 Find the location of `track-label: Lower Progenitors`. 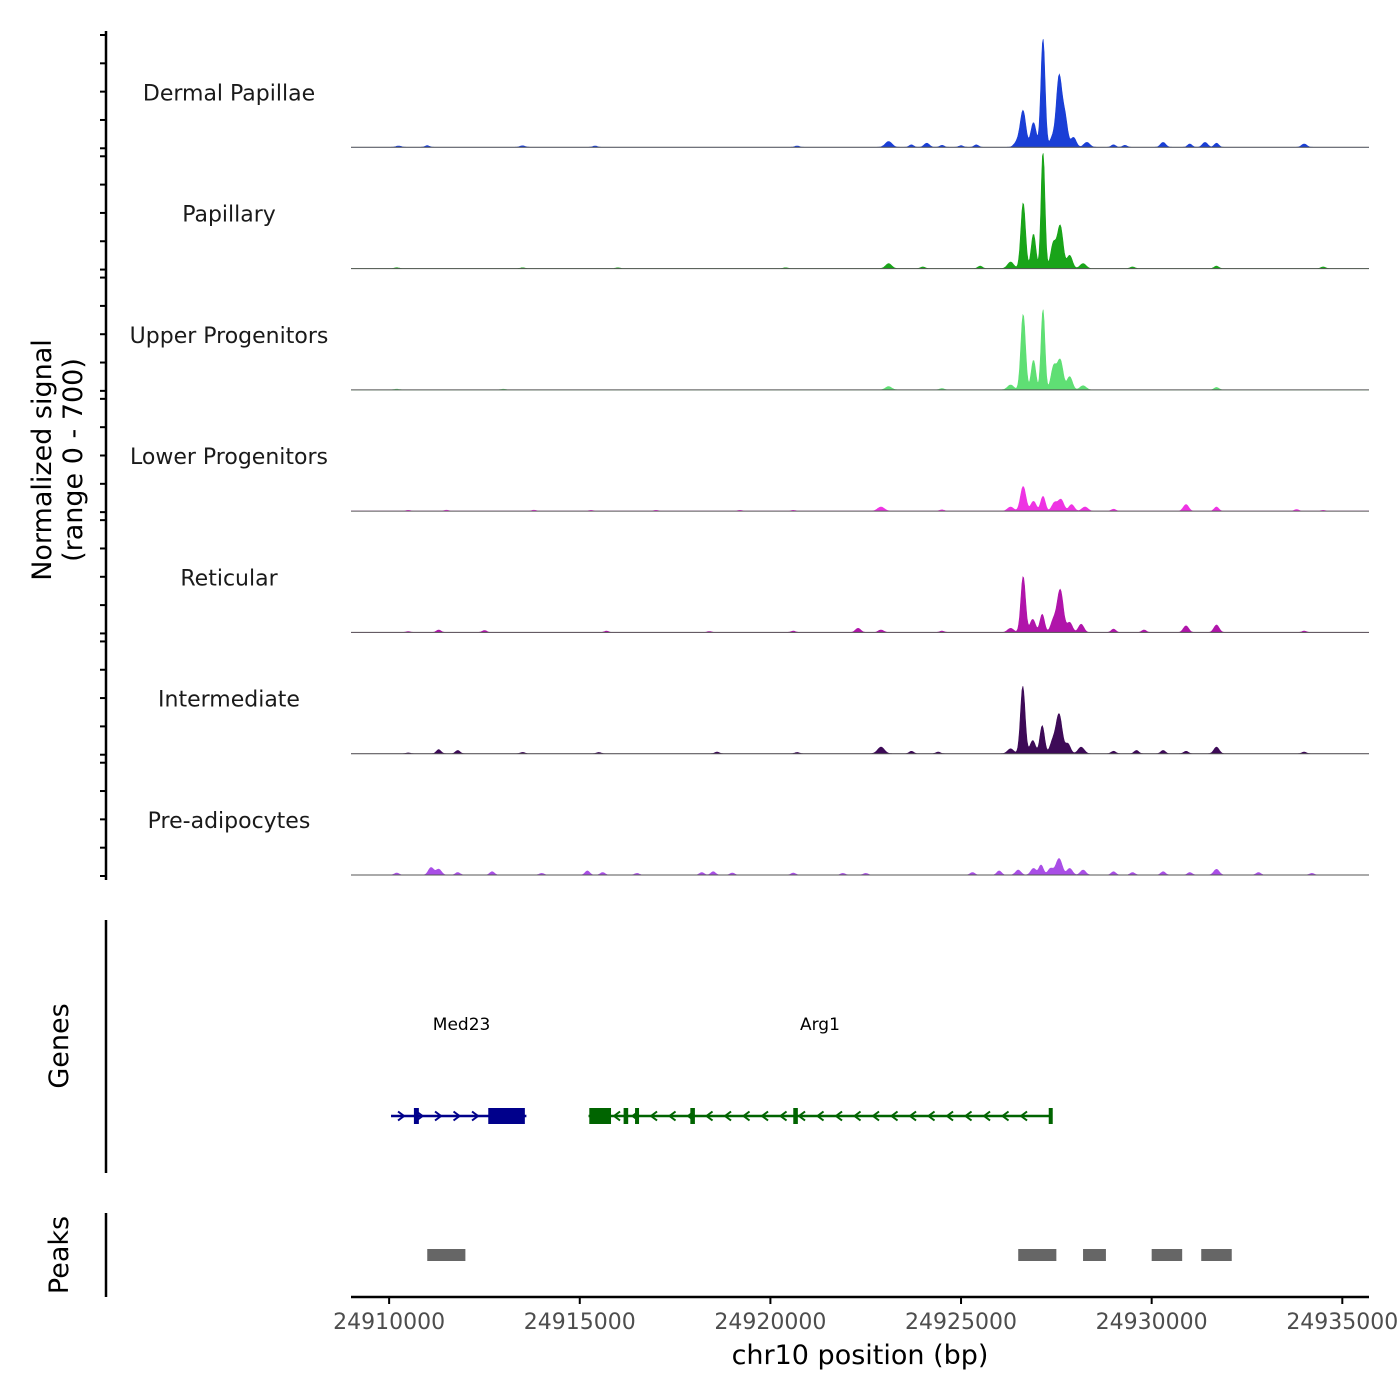

track-label: Lower Progenitors is located at coordinates (229, 457).